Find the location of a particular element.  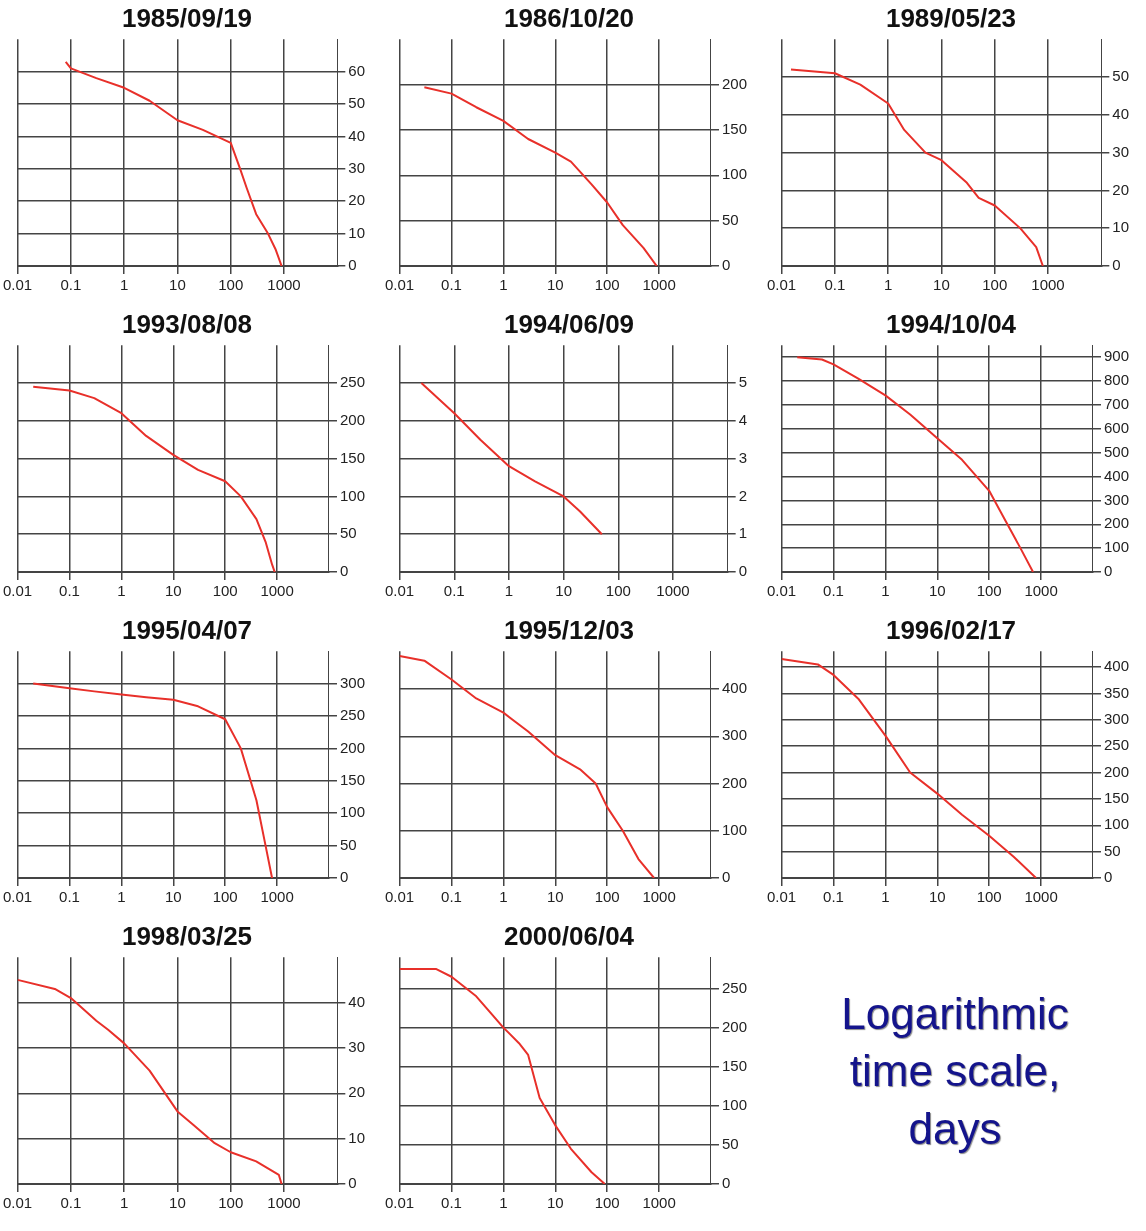

y2-tick-label: 600 is located at coordinates (1116, 427).